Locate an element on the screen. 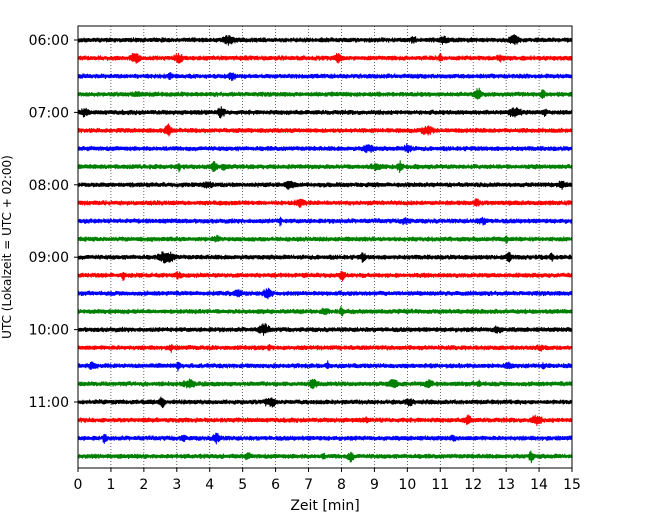  x-tick-label: 15 is located at coordinates (572, 485).